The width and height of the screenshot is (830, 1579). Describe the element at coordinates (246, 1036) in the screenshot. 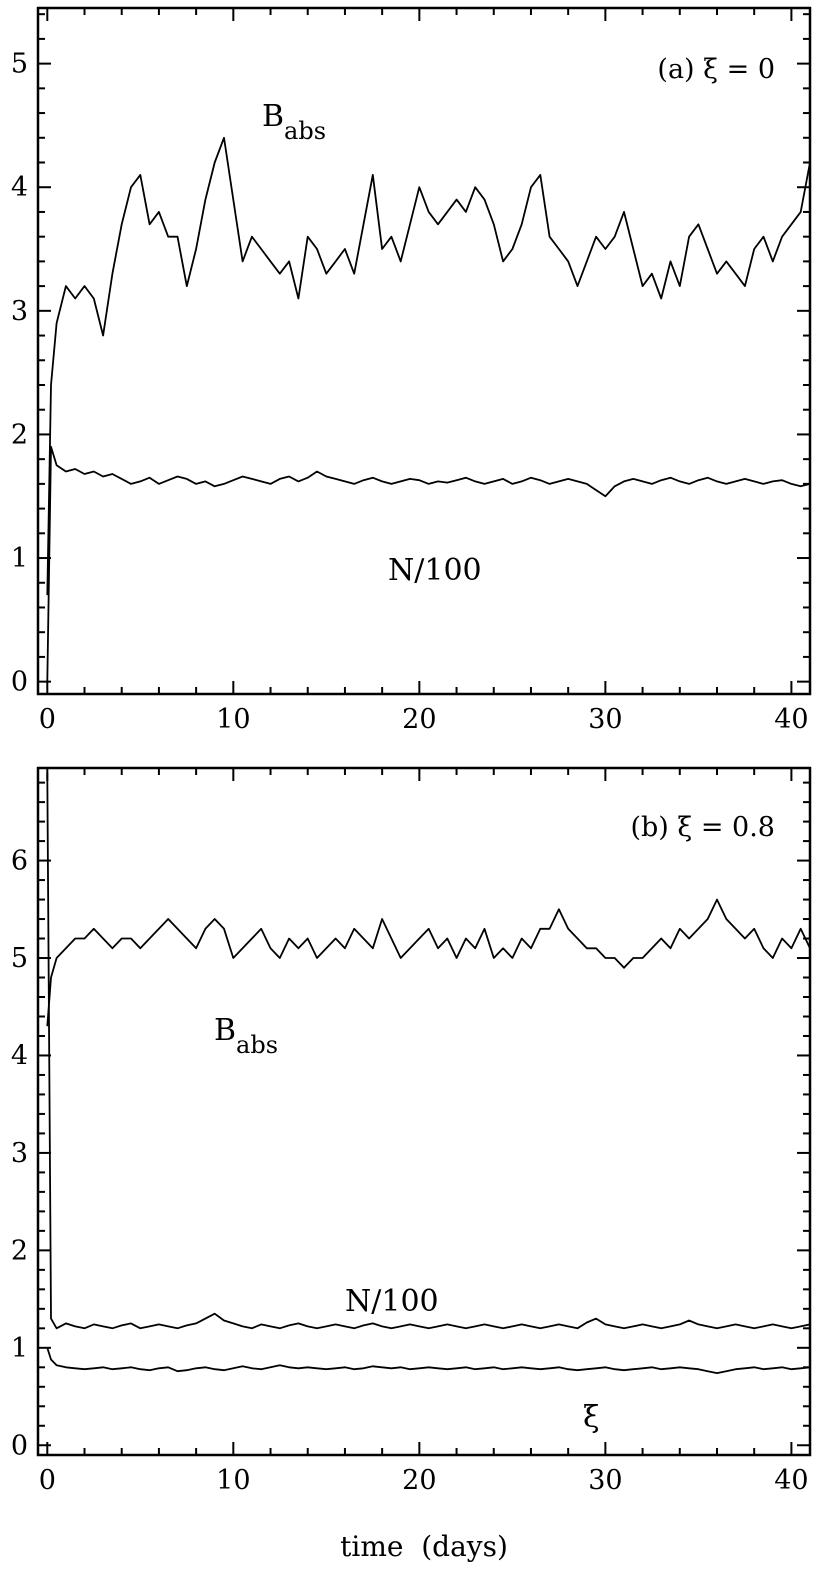

I see `panel-b-babs-label: Babs` at that location.